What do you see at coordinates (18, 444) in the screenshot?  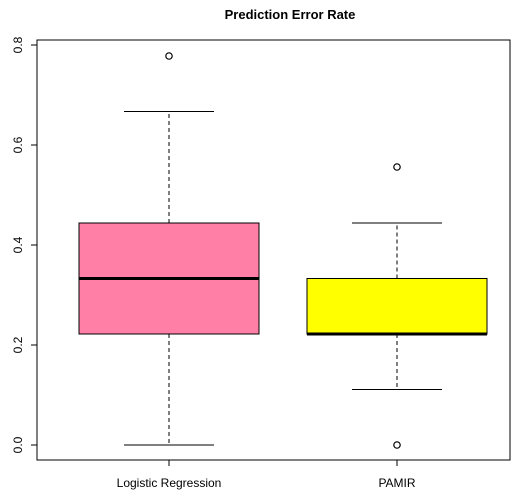 I see `y-tick-label: 0.0` at bounding box center [18, 444].